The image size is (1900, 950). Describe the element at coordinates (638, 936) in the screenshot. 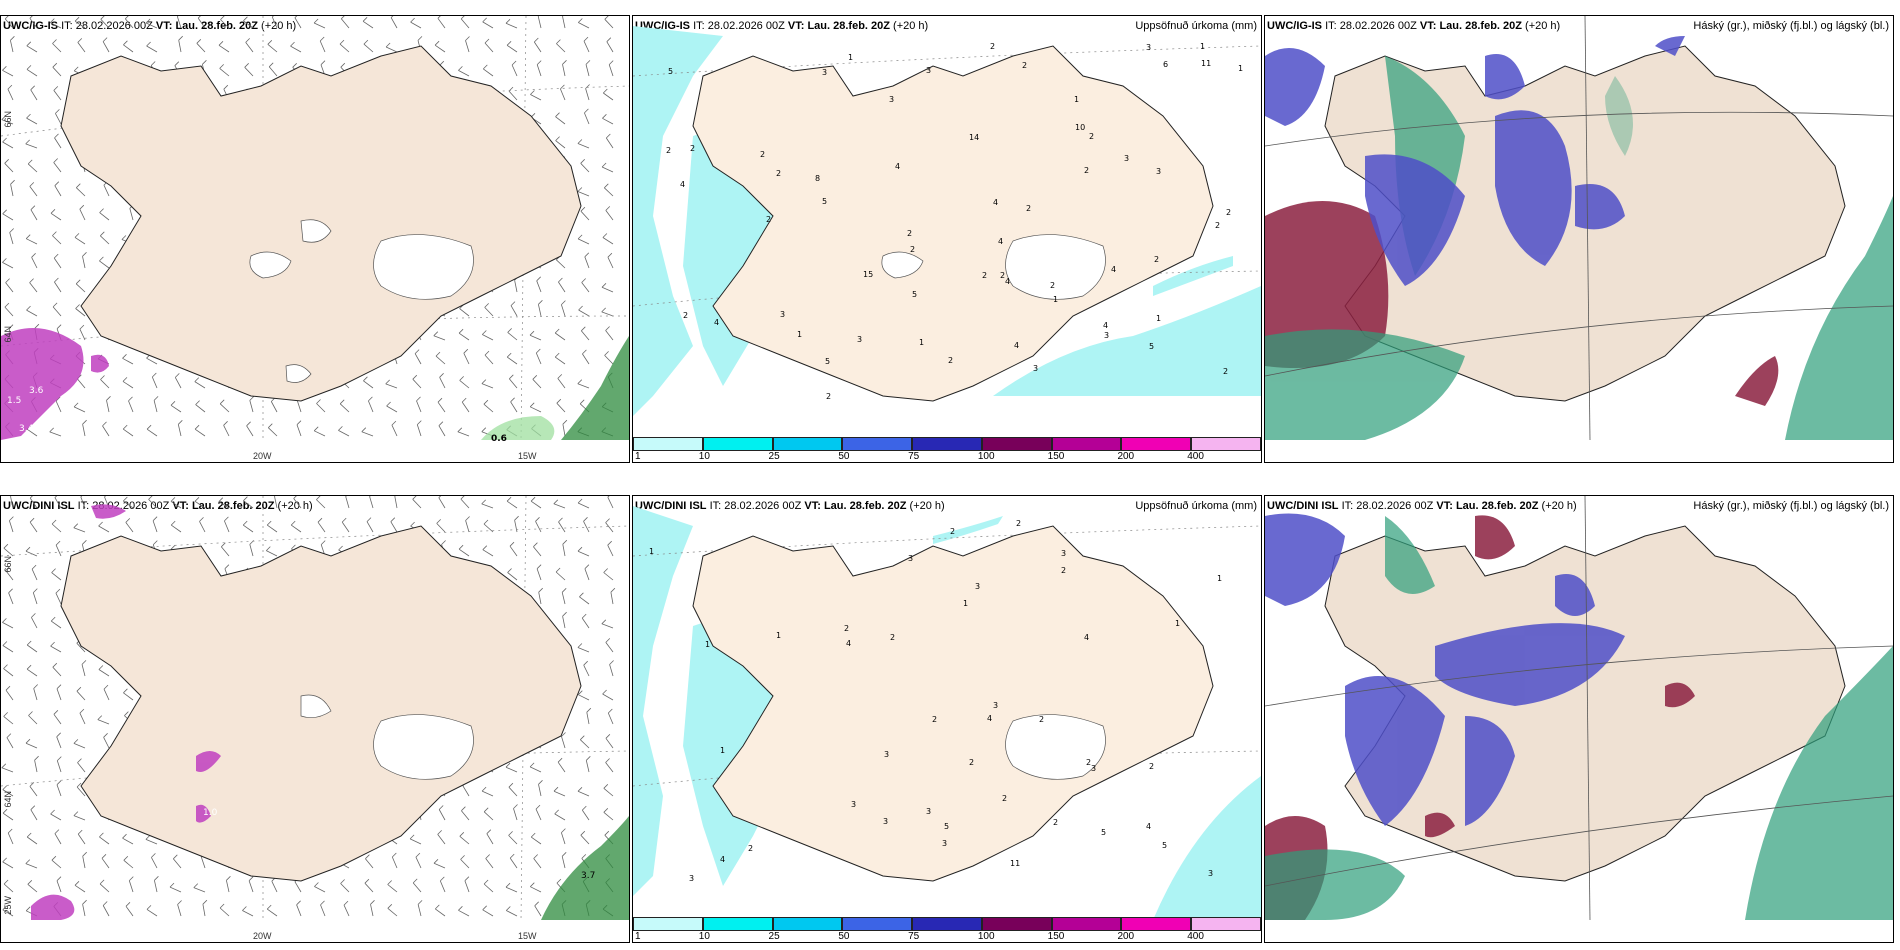

I see `colorbar-tick: 1` at that location.